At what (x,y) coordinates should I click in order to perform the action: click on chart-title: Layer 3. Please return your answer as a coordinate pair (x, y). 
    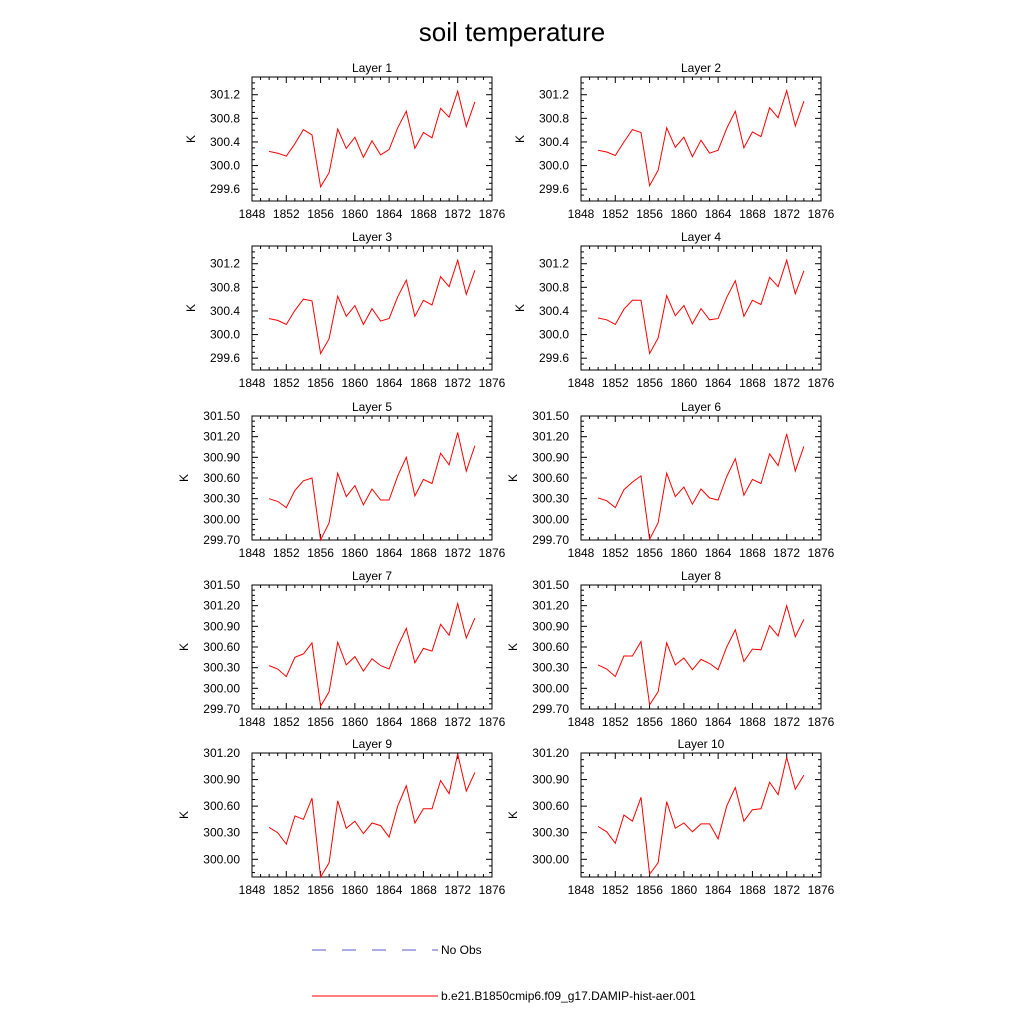
    Looking at the image, I should click on (372, 237).